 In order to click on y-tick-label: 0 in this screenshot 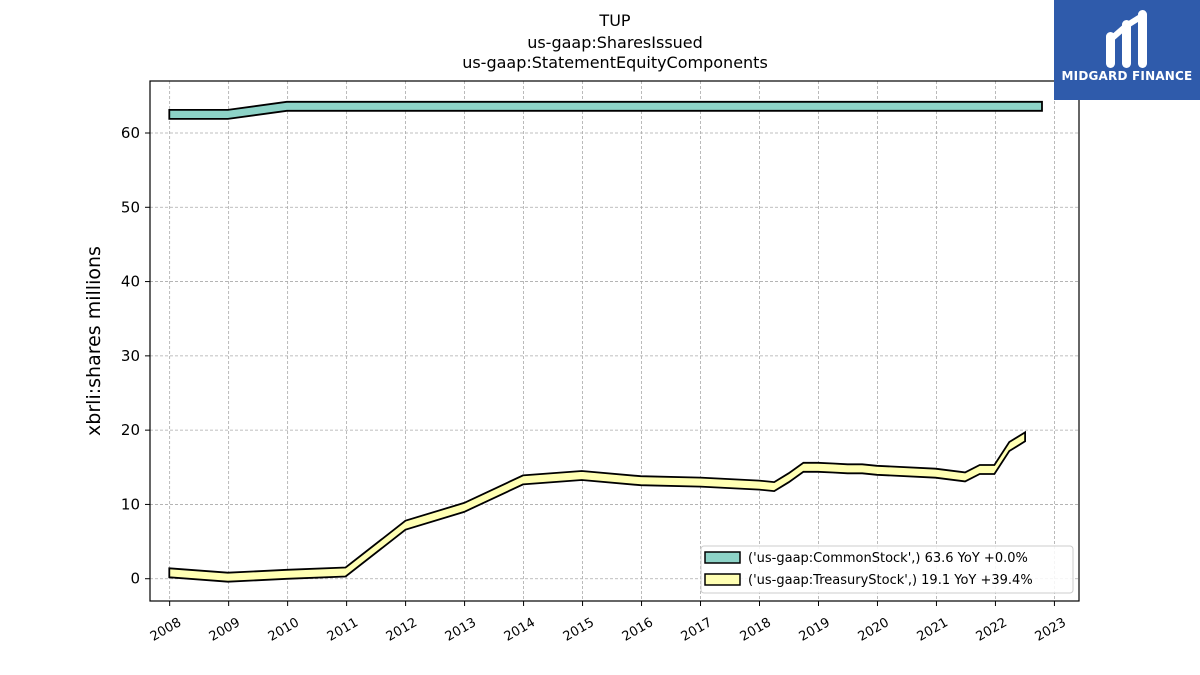, I will do `click(135, 579)`.